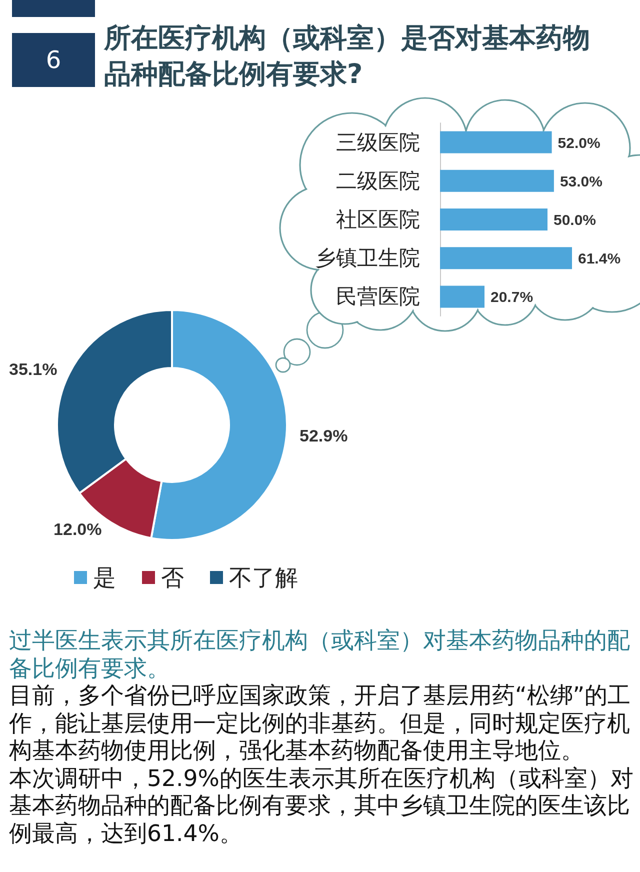 The width and height of the screenshot is (640, 872). What do you see at coordinates (599, 258) in the screenshot?
I see `data-label: 61.4%` at bounding box center [599, 258].